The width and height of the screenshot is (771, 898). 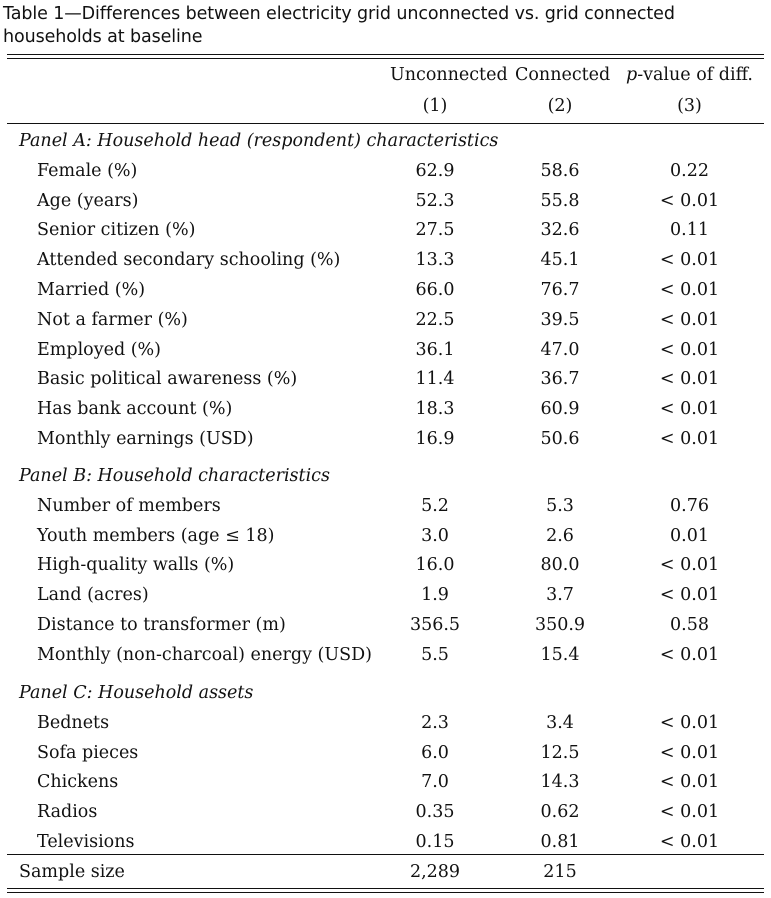 What do you see at coordinates (385, 171) in the screenshot?
I see `table-row: Female (%) 62.9 58.6 0.22` at bounding box center [385, 171].